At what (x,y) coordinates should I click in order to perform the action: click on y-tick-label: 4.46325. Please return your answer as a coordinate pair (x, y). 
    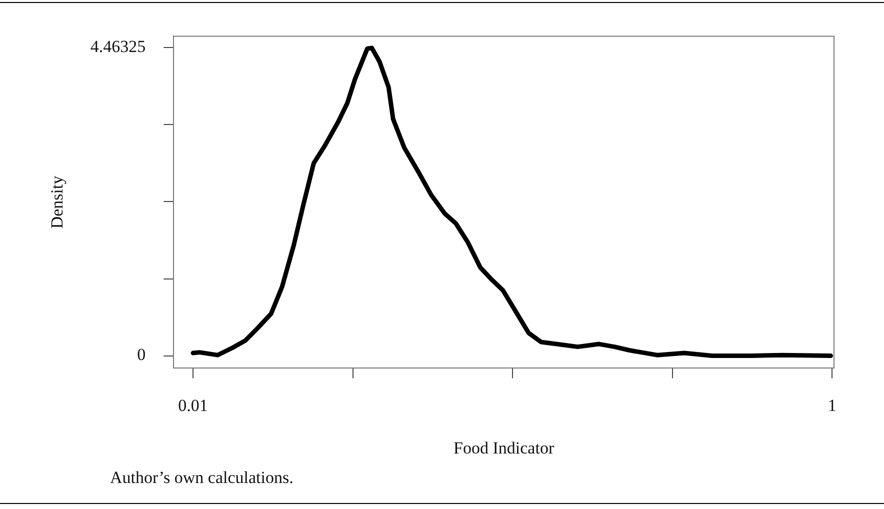
    Looking at the image, I should click on (118, 46).